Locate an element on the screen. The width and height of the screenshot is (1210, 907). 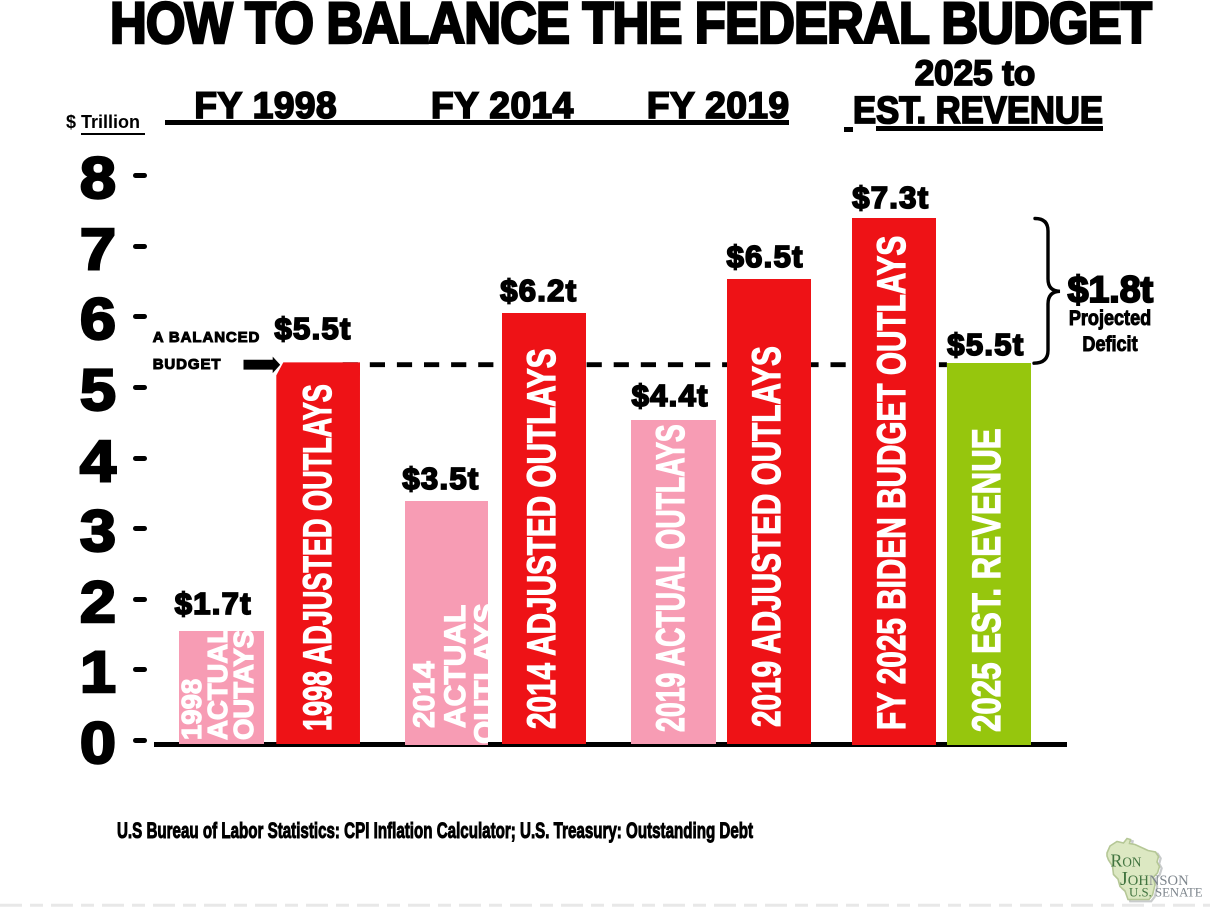
svg-text: U.S. SENATE is located at coordinates (1166, 893).